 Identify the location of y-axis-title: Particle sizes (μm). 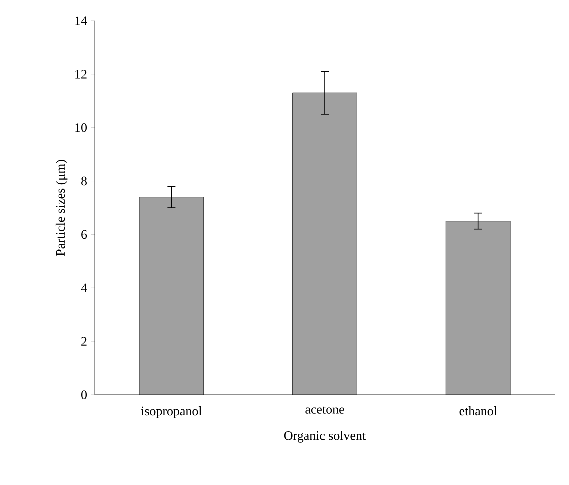
(62, 208).